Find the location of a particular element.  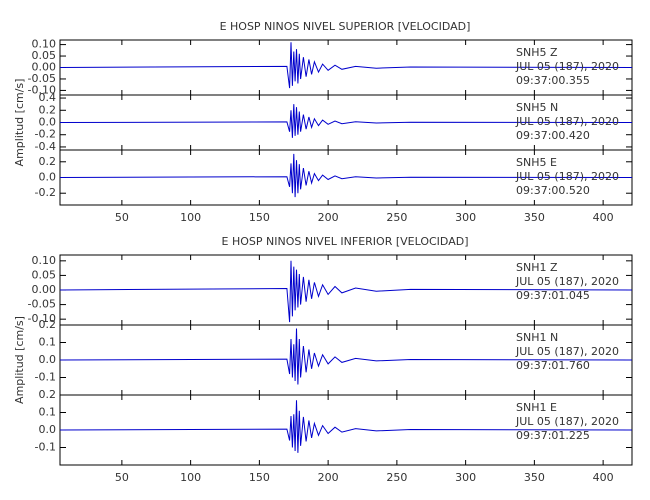

time-label: 09:37:00.520 is located at coordinates (553, 190).